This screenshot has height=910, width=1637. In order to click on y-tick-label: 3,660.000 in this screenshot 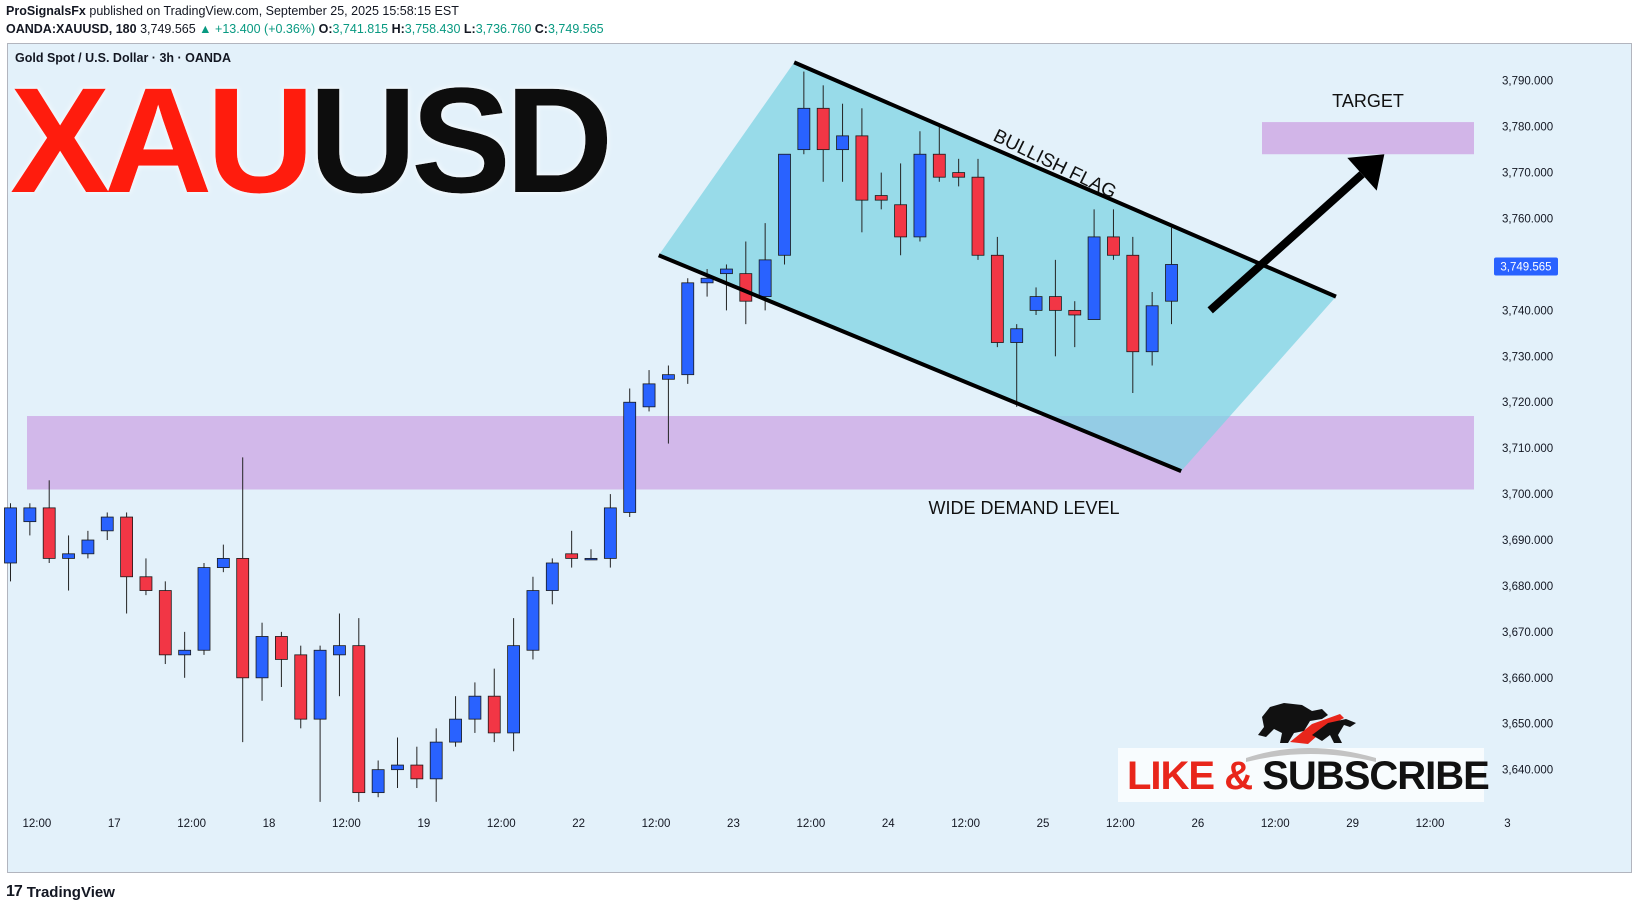, I will do `click(1527, 679)`.